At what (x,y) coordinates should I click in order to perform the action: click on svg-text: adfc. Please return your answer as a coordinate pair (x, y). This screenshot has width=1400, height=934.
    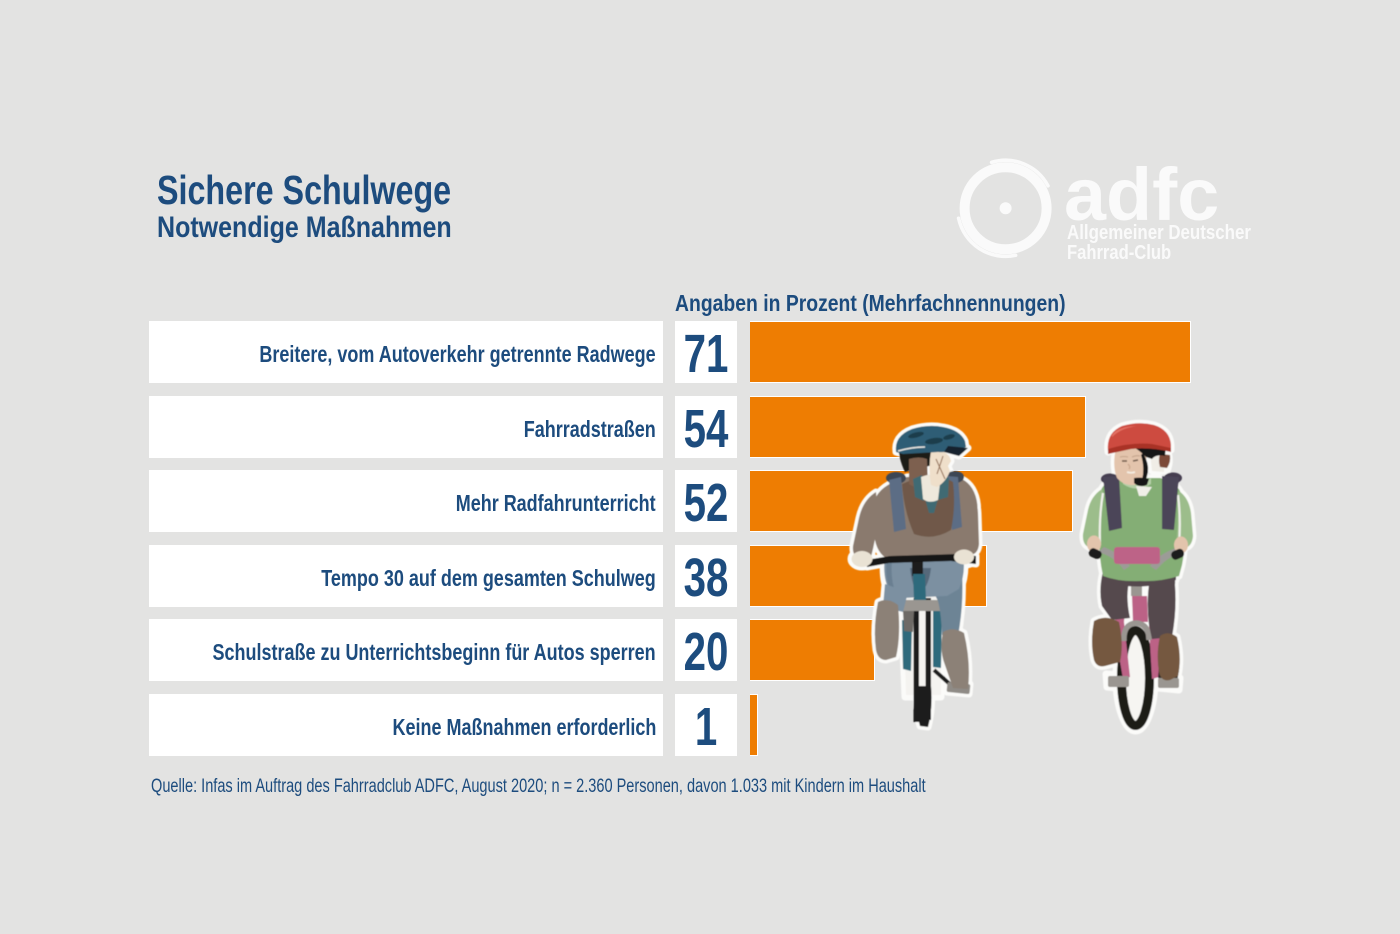
    Looking at the image, I should click on (1141, 194).